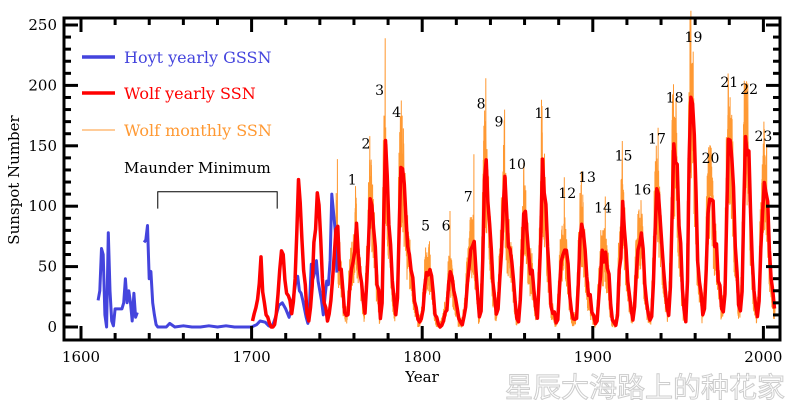 Image resolution: width=800 pixels, height=400 pixels. I want to click on cycle-label: 11, so click(543, 114).